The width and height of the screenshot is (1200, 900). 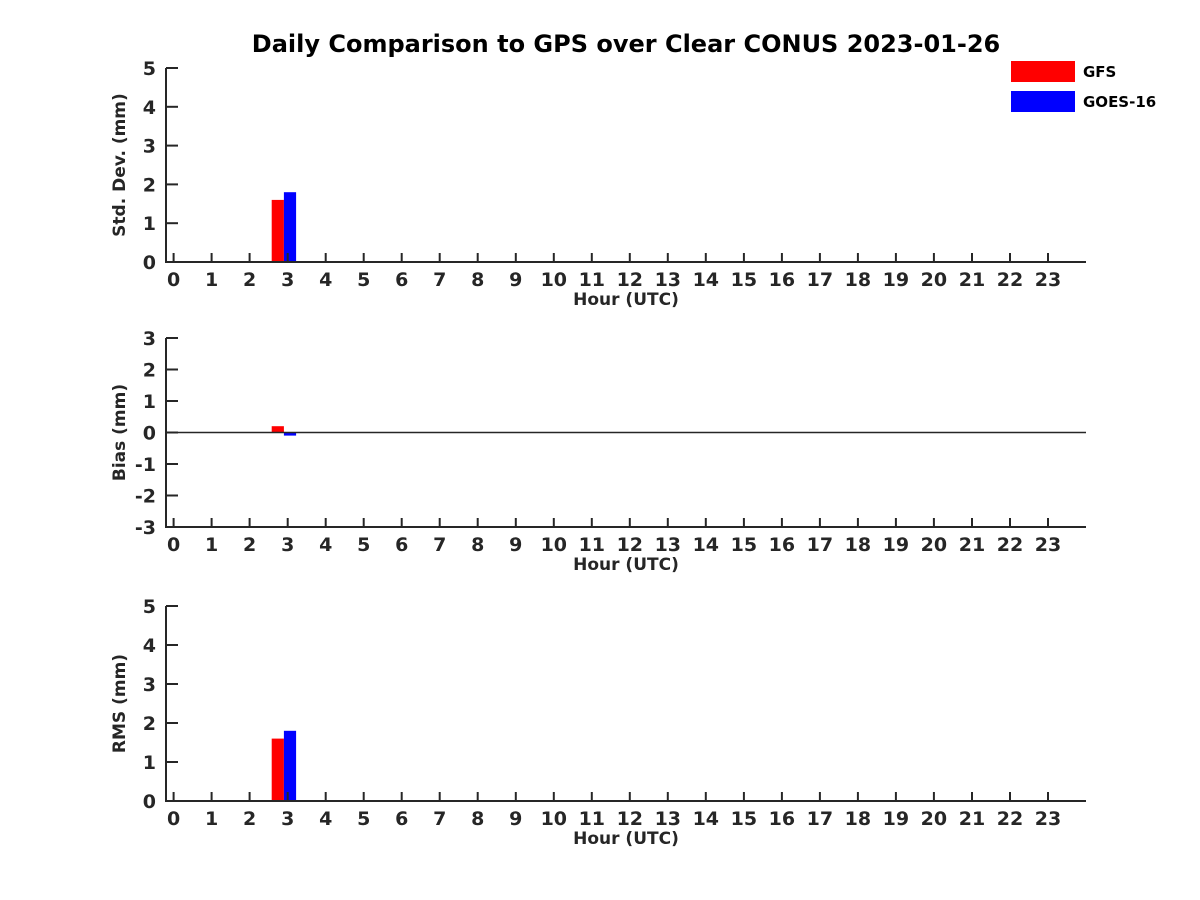 I want to click on legend-label-gfs: GFS, so click(x=1100, y=71).